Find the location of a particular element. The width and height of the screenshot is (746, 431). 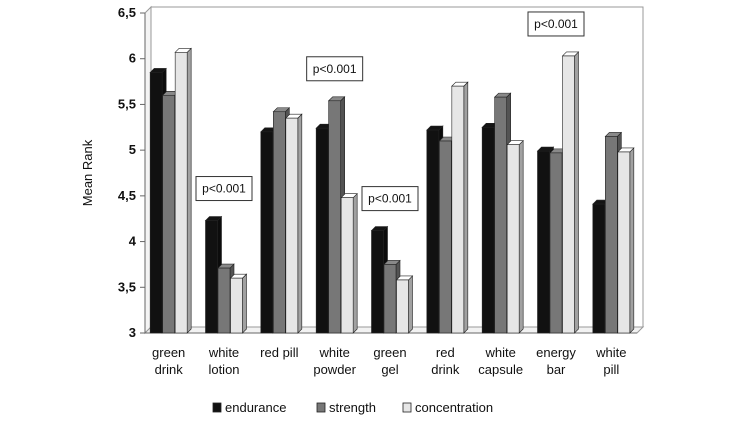

x-tick-label: capsule is located at coordinates (500, 369).